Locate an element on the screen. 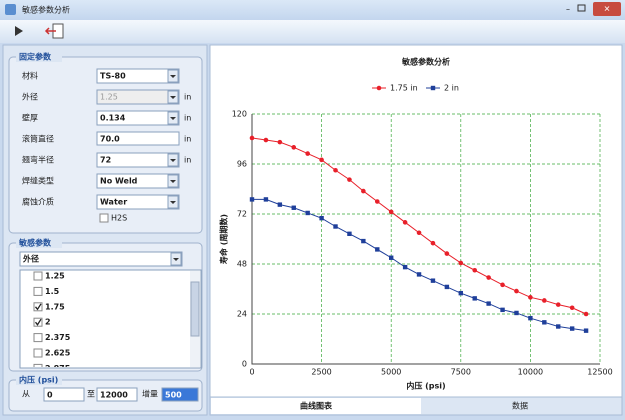 The width and height of the screenshot is (625, 420). option-label: 1.75 is located at coordinates (55, 306).